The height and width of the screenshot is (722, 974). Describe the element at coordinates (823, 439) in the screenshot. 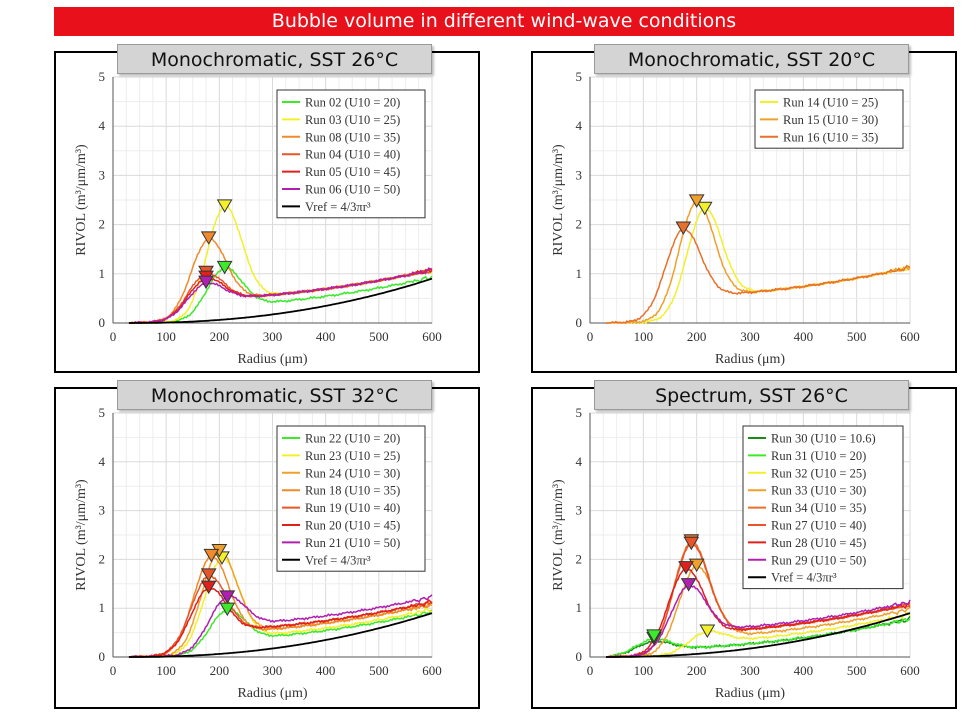

I see `legend-label: Run 30 (U10 = 10.6)` at that location.